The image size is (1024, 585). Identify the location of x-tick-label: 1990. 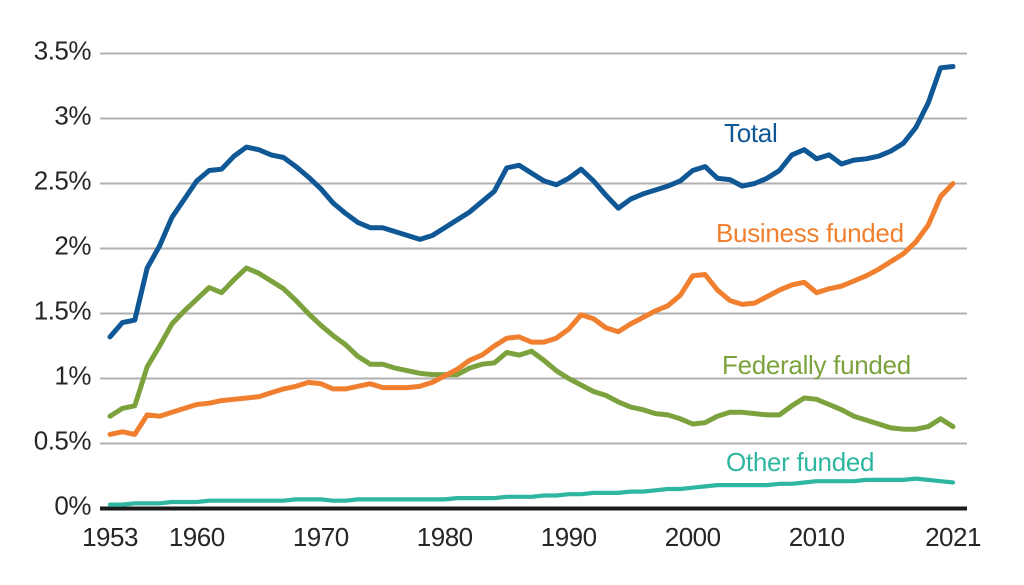
(568, 537).